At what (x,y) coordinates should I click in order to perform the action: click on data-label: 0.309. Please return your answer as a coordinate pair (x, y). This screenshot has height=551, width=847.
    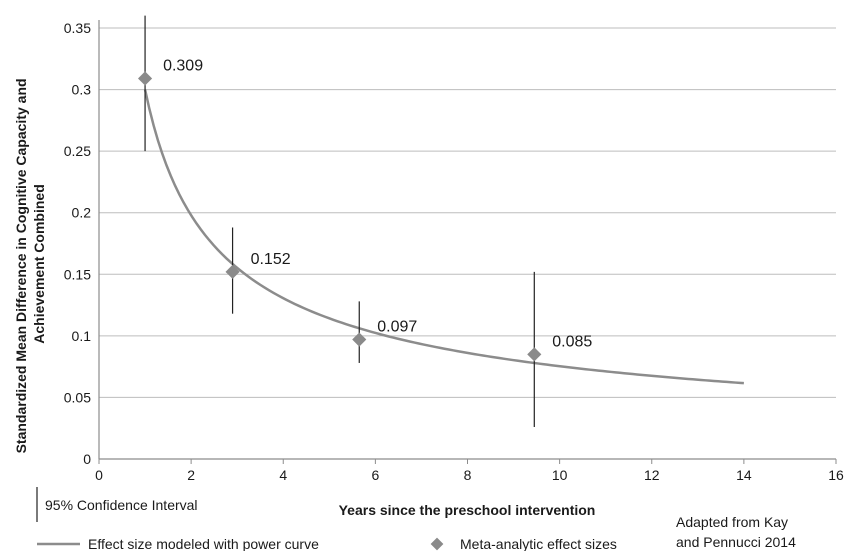
    Looking at the image, I should click on (183, 65).